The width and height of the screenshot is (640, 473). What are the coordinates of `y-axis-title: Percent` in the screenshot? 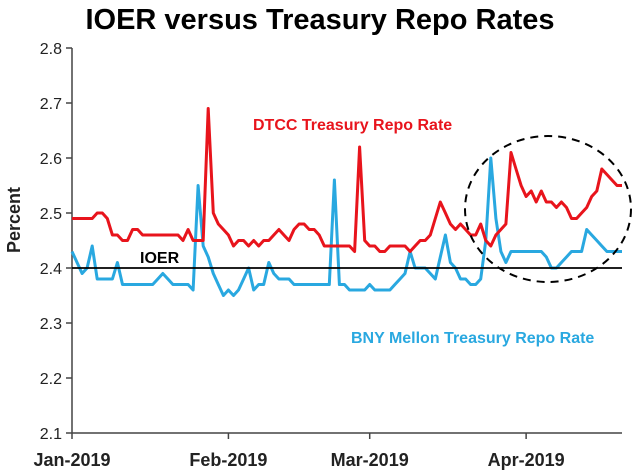 It's located at (14, 220).